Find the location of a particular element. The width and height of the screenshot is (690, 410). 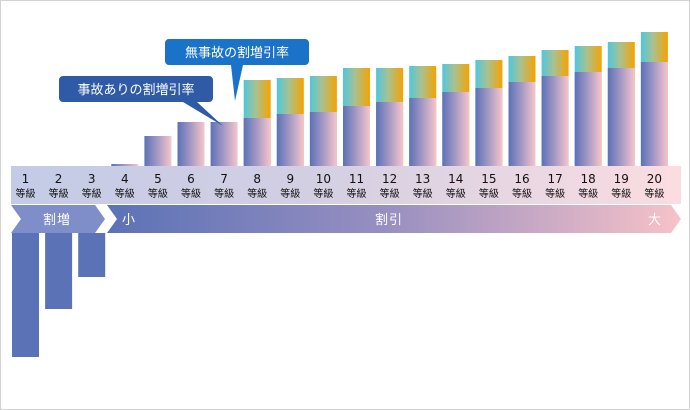

grade-label-strip is located at coordinates (346, 185).